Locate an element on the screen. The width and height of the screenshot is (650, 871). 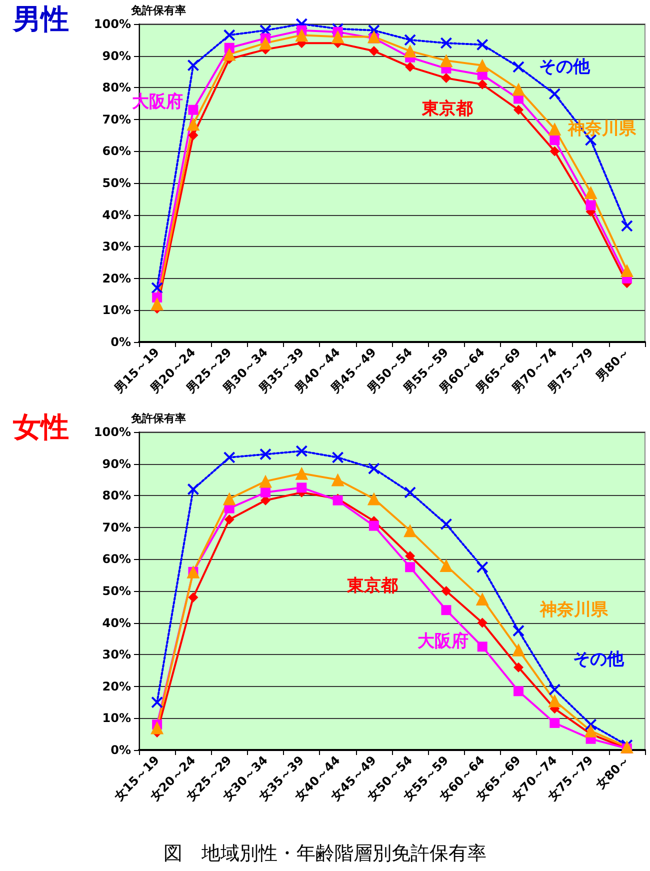
series-label: 大阪府 is located at coordinates (442, 642).